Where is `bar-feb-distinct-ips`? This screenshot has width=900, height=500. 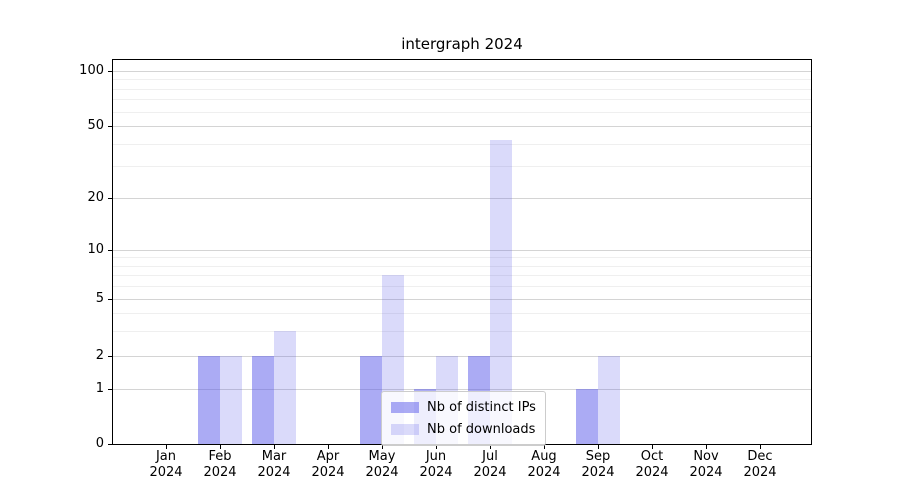
bar-feb-distinct-ips is located at coordinates (209, 400).